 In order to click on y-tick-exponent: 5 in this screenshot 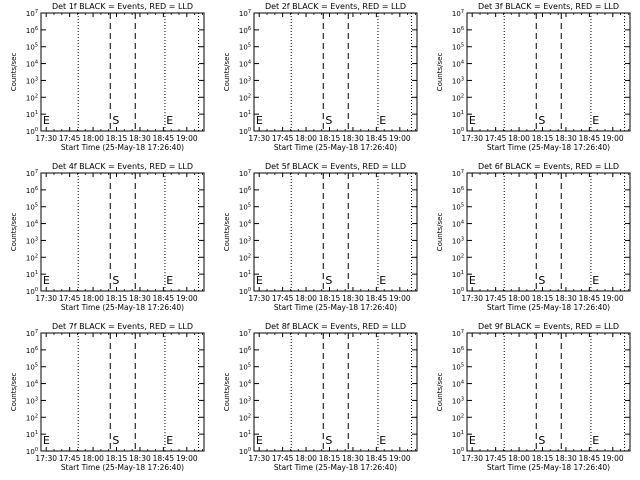, I will do `click(36, 206)`.